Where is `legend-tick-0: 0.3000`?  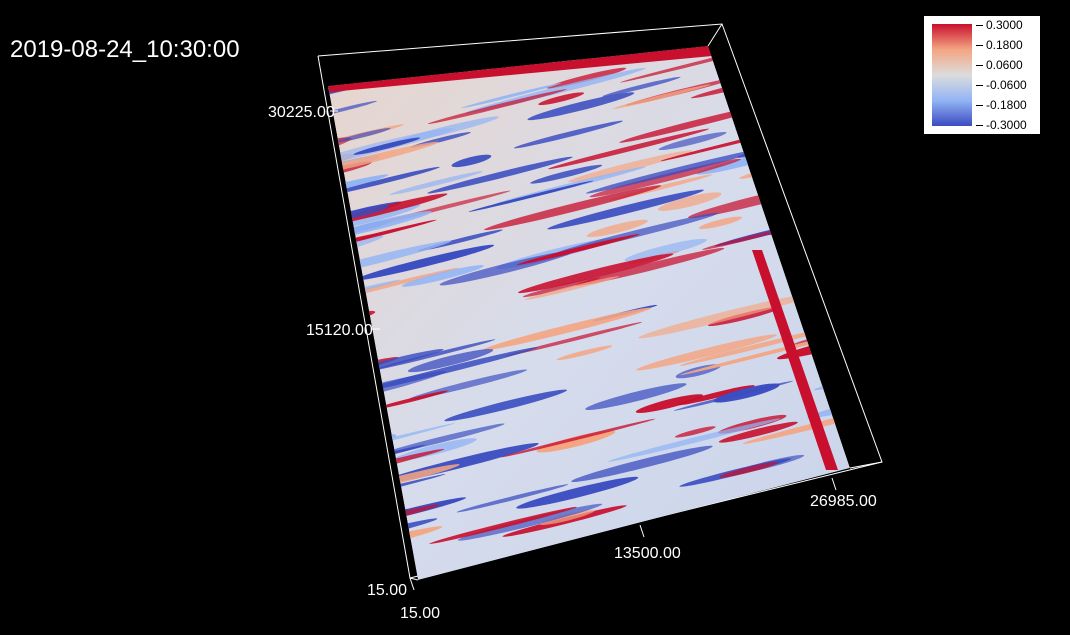
legend-tick-0: 0.3000 is located at coordinates (999, 25).